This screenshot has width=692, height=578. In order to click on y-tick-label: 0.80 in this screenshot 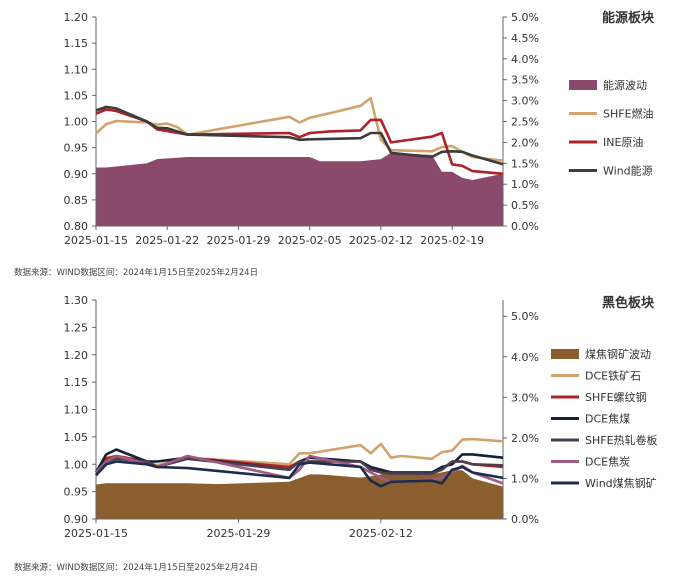, I will do `click(76, 226)`.